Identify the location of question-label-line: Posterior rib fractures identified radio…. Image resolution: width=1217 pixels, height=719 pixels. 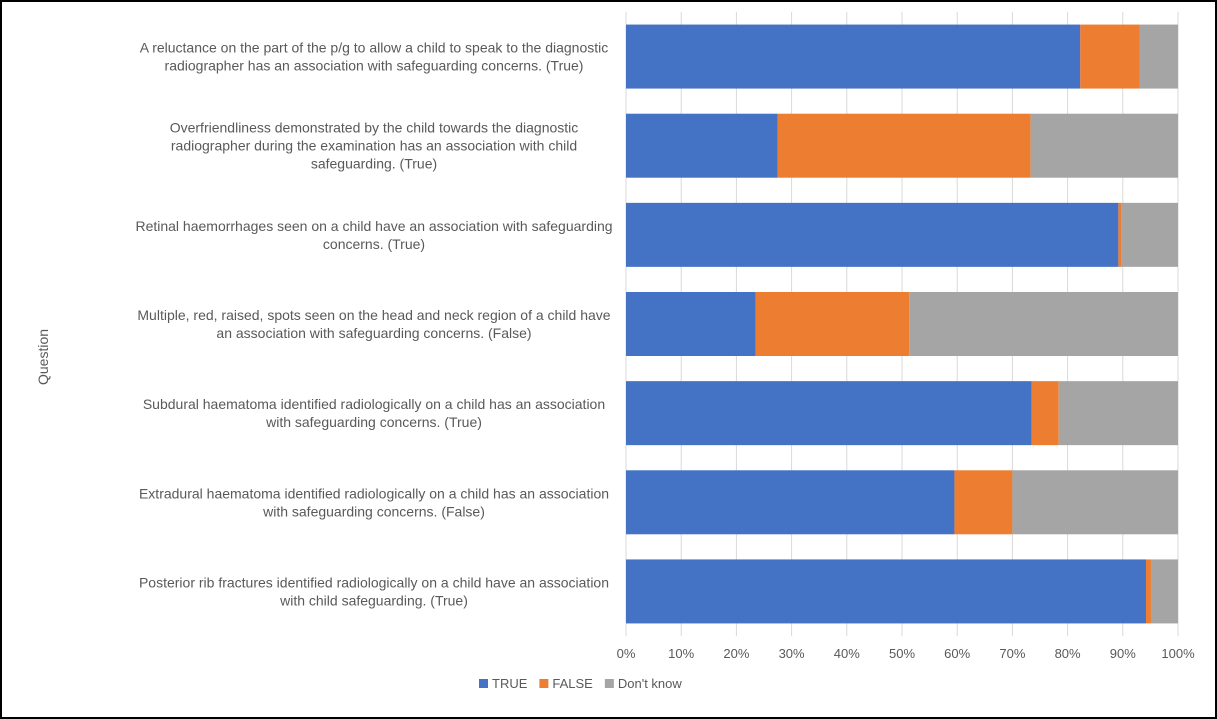
(374, 582).